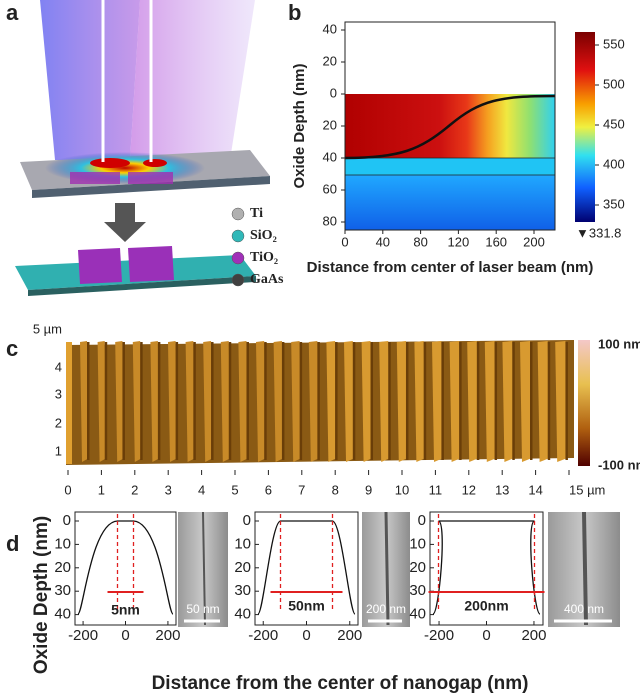  Describe the element at coordinates (125, 610) in the screenshot. I see `gap-label: 5nm` at that location.